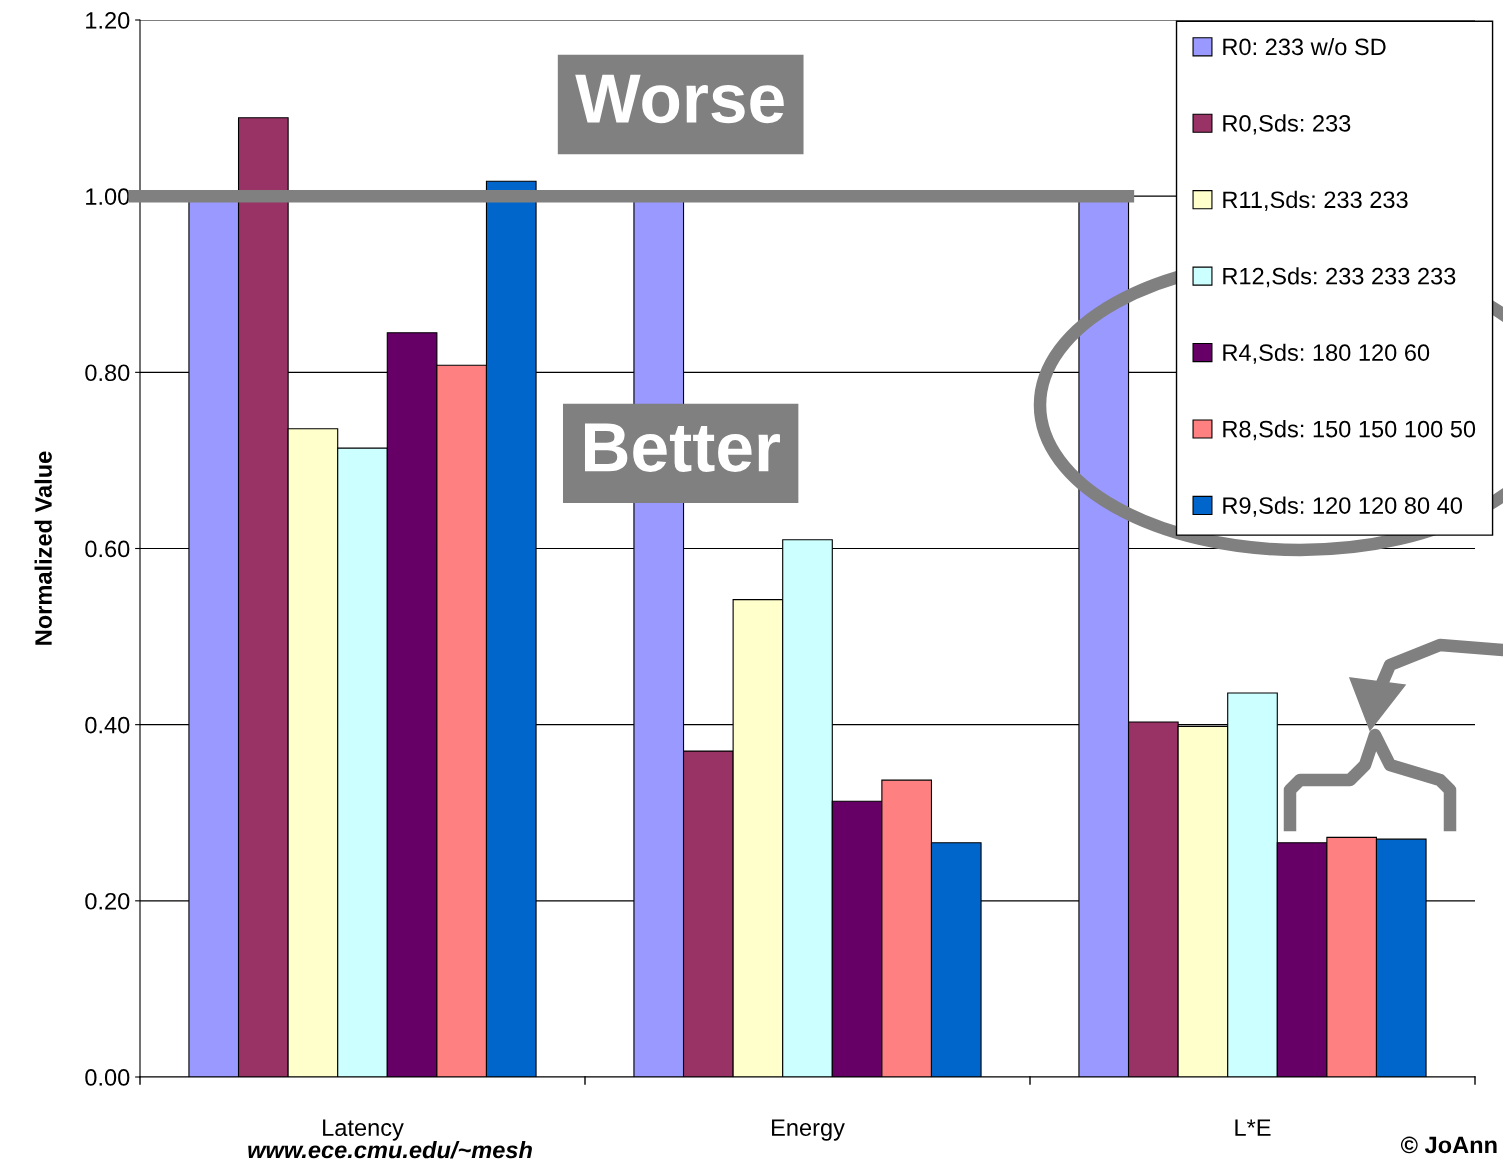  What do you see at coordinates (390, 1149) in the screenshot?
I see `text: www.ece.cmu.edu/~mesh` at bounding box center [390, 1149].